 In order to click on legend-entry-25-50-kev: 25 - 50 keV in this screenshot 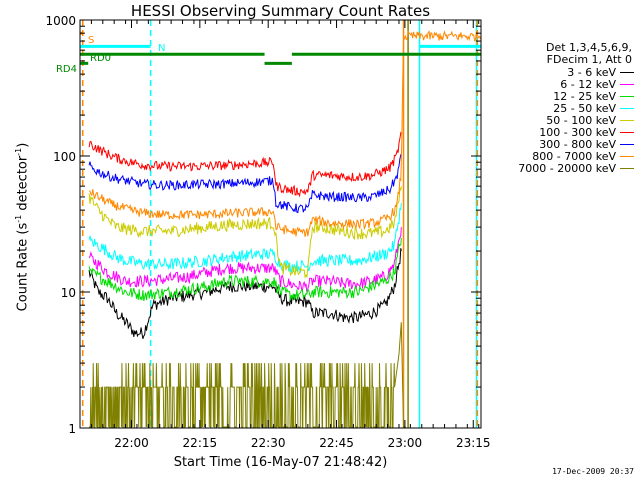, I will do `click(567, 108)`.